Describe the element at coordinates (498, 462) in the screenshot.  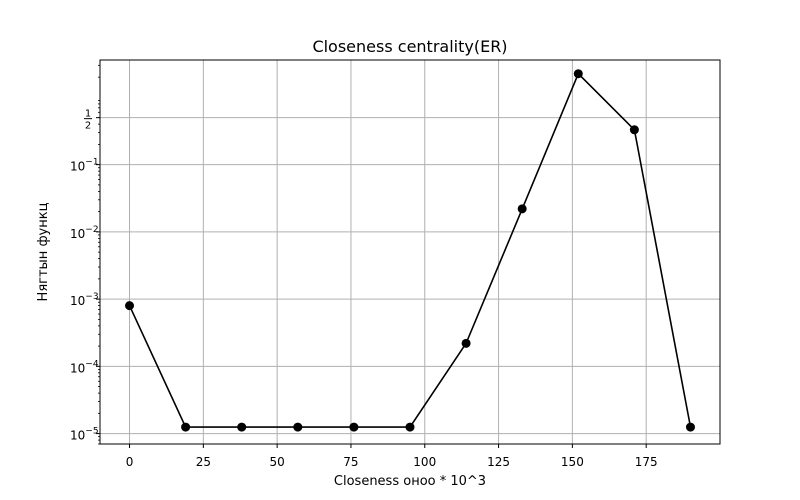
I see `x-tick-label: 125` at that location.